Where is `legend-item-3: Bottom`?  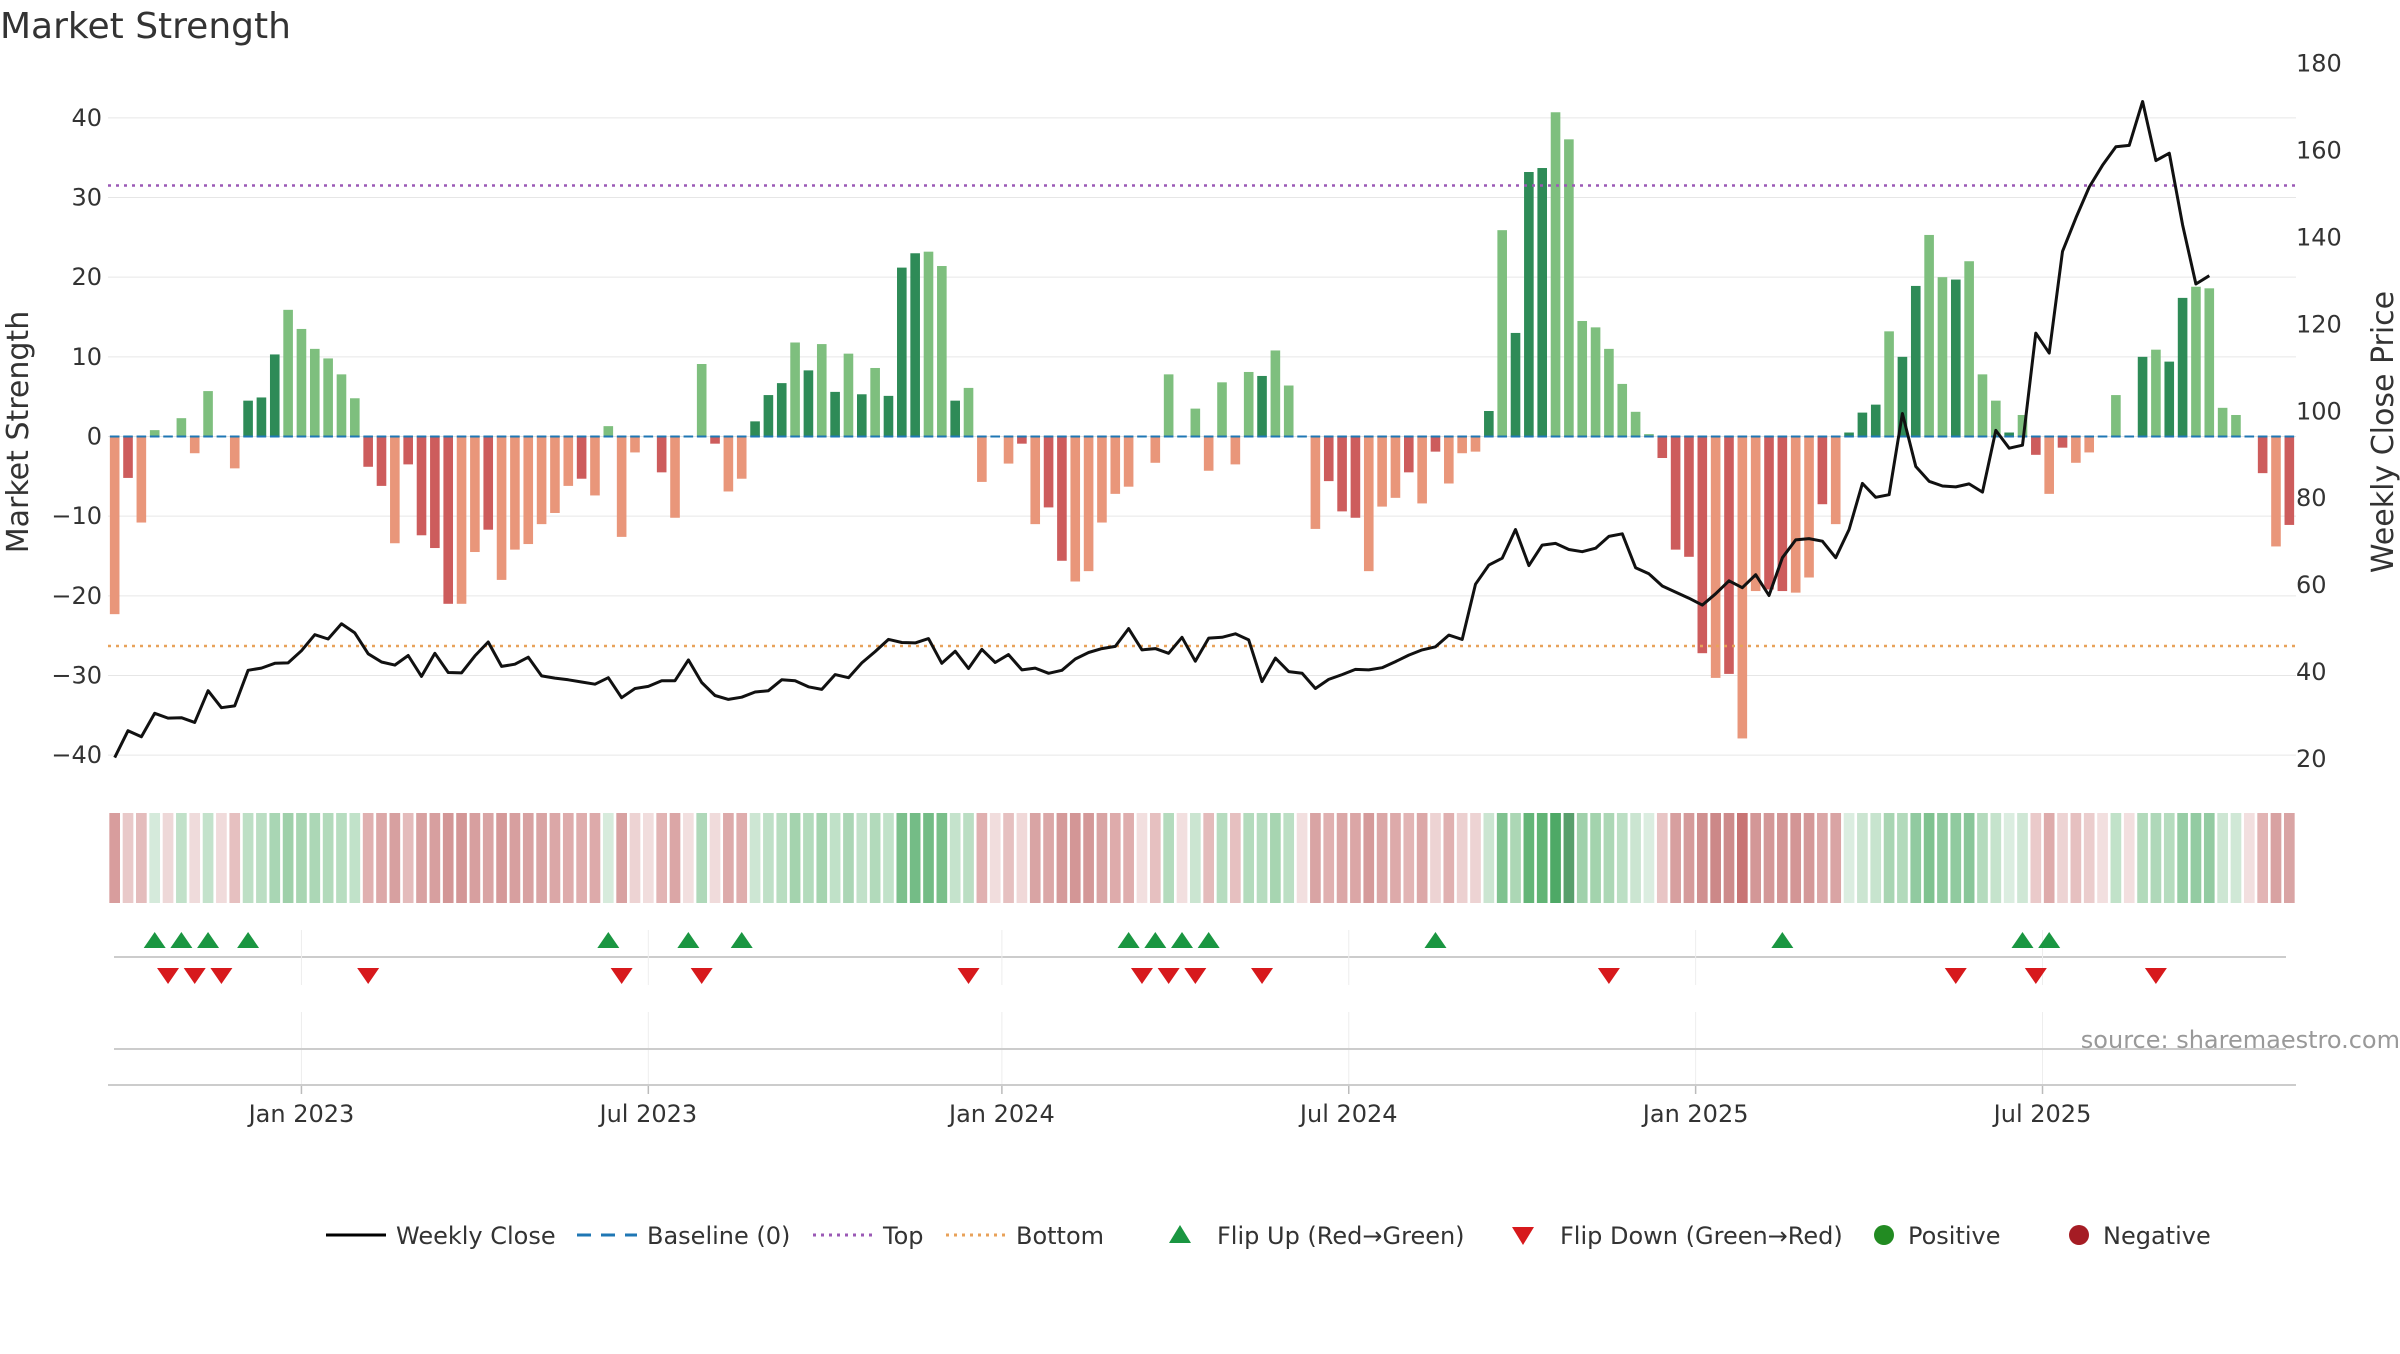
legend-item-3: Bottom is located at coordinates (1025, 1236).